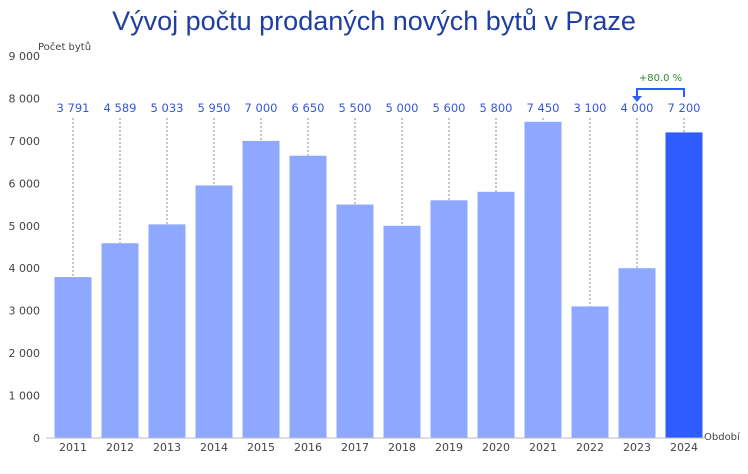 This screenshot has height=474, width=748. What do you see at coordinates (308, 447) in the screenshot?
I see `x-tick-label: 2016` at bounding box center [308, 447].